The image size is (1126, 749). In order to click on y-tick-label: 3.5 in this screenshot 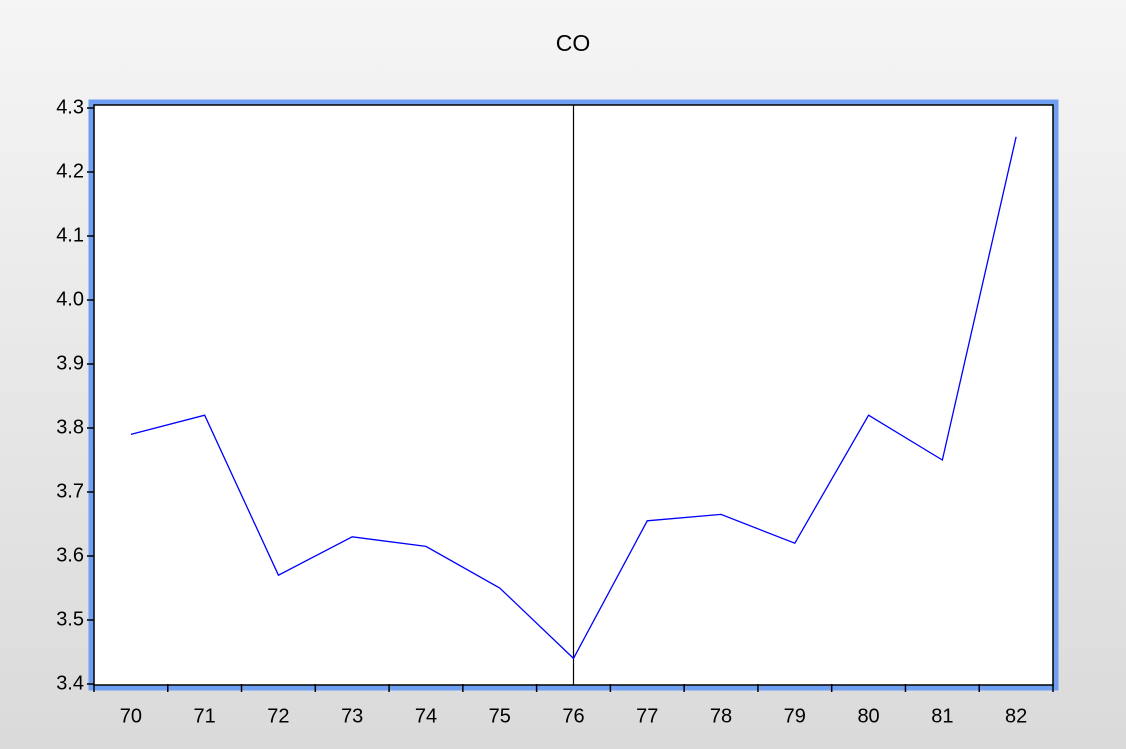, I will do `click(70, 619)`.